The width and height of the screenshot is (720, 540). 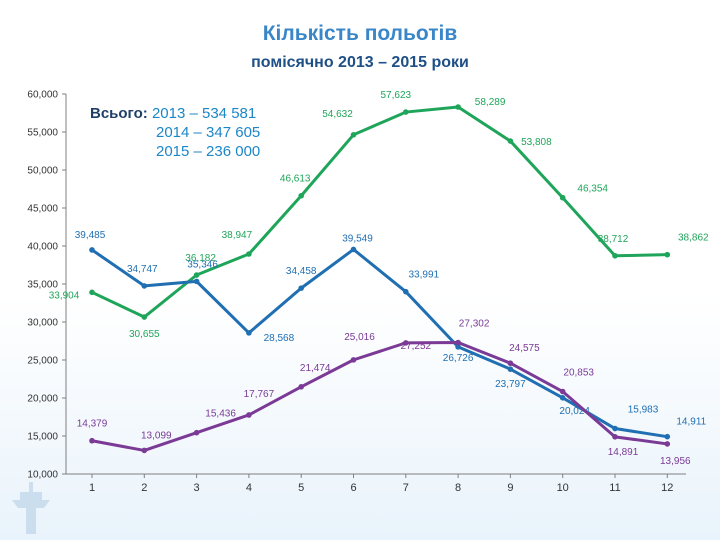 What do you see at coordinates (524, 348) in the screenshot?
I see `series-3-data-label: 24,575` at bounding box center [524, 348].